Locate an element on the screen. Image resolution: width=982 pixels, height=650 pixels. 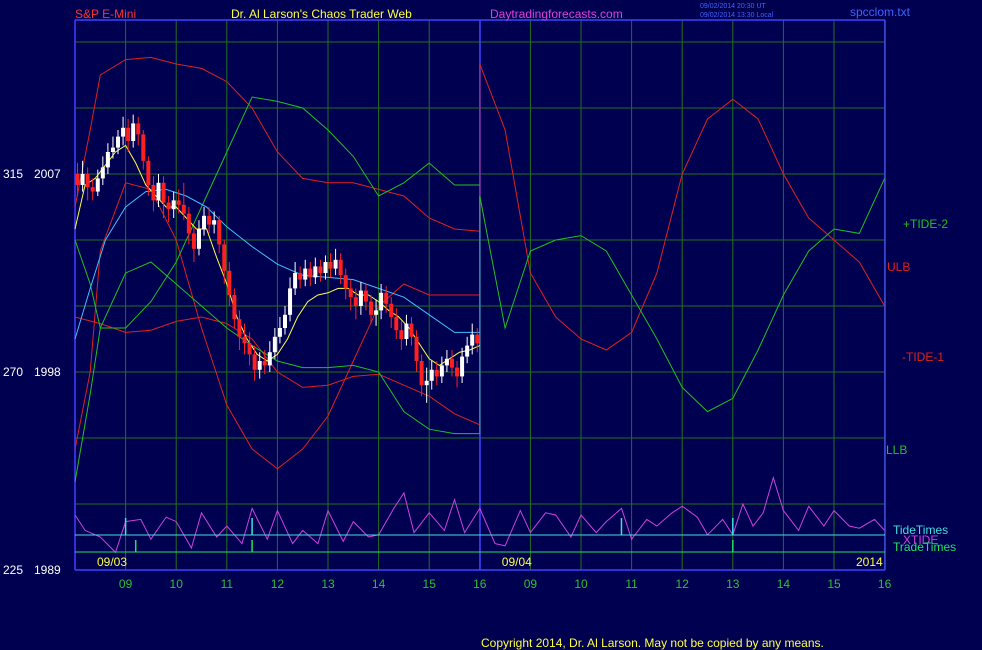
series-label: LLB is located at coordinates (896, 450).